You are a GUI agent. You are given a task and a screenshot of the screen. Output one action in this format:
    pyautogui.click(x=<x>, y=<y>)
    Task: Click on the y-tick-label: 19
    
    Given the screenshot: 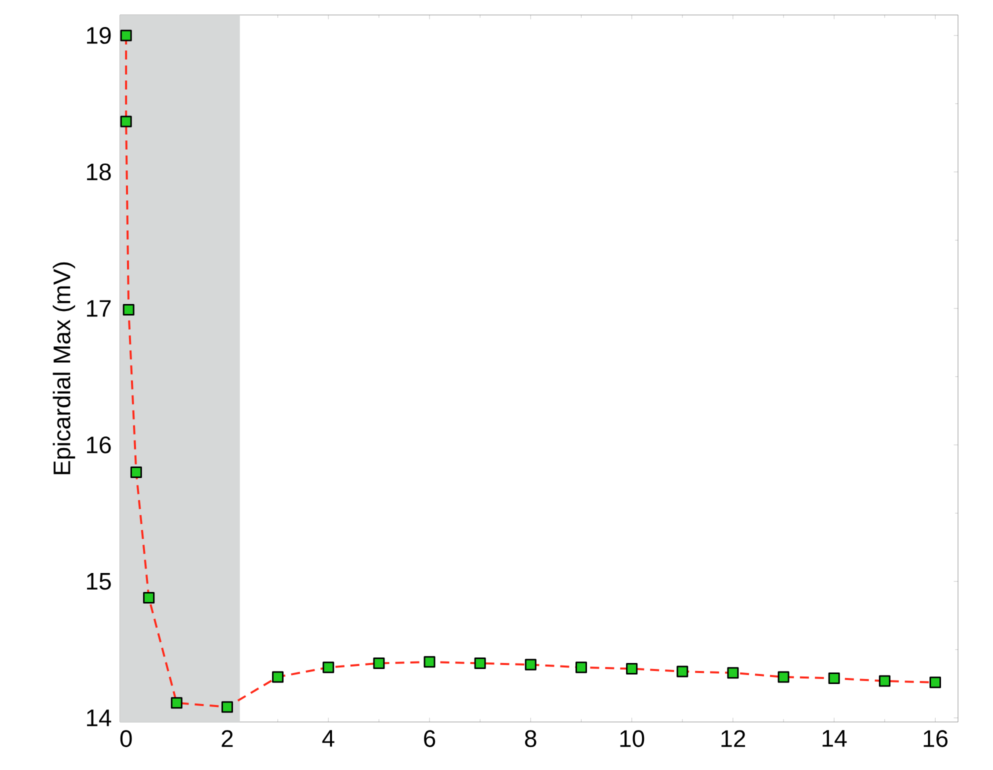 What is the action you would take?
    pyautogui.click(x=99, y=35)
    